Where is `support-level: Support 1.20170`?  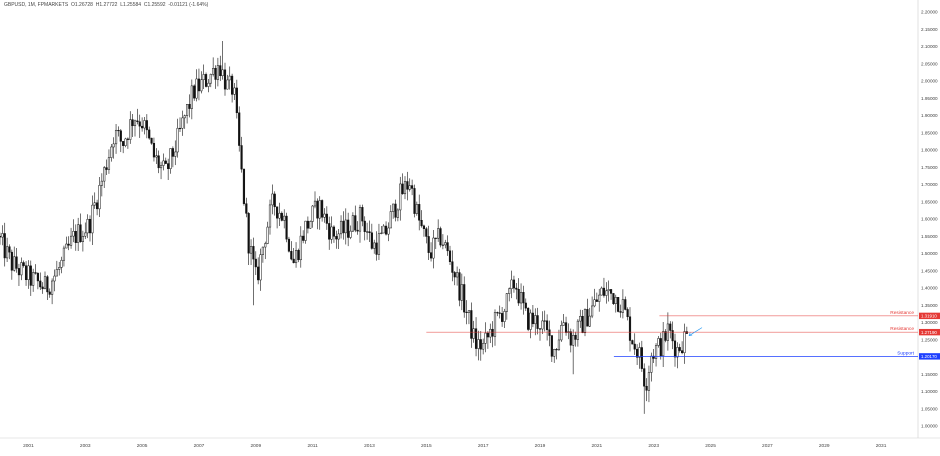
support-level: Support 1.20170 is located at coordinates (776, 355).